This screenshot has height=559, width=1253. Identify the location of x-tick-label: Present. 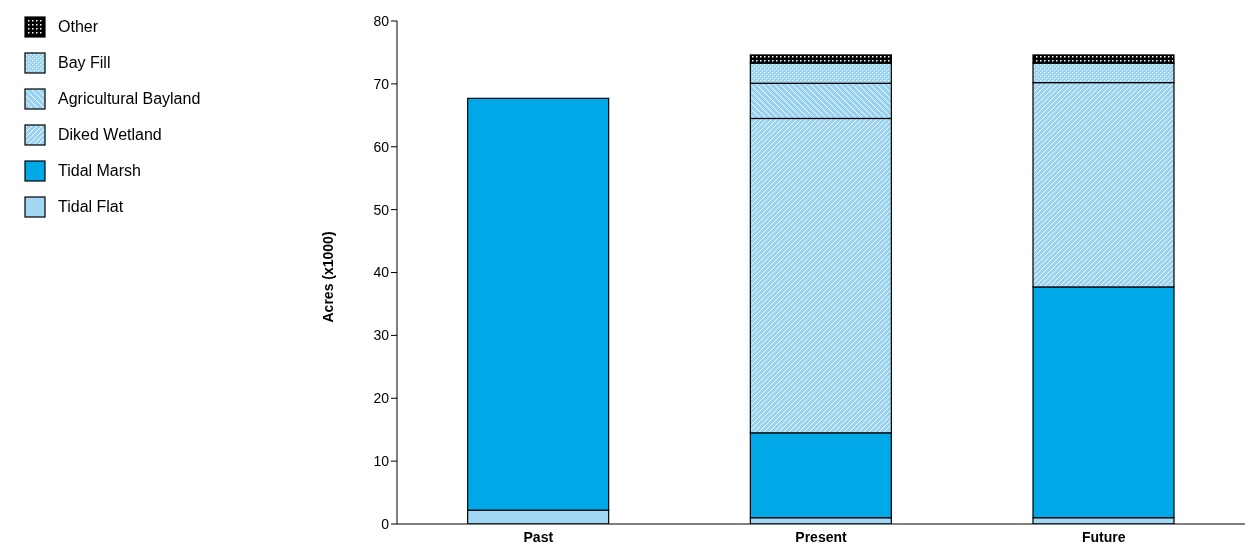
(821, 536).